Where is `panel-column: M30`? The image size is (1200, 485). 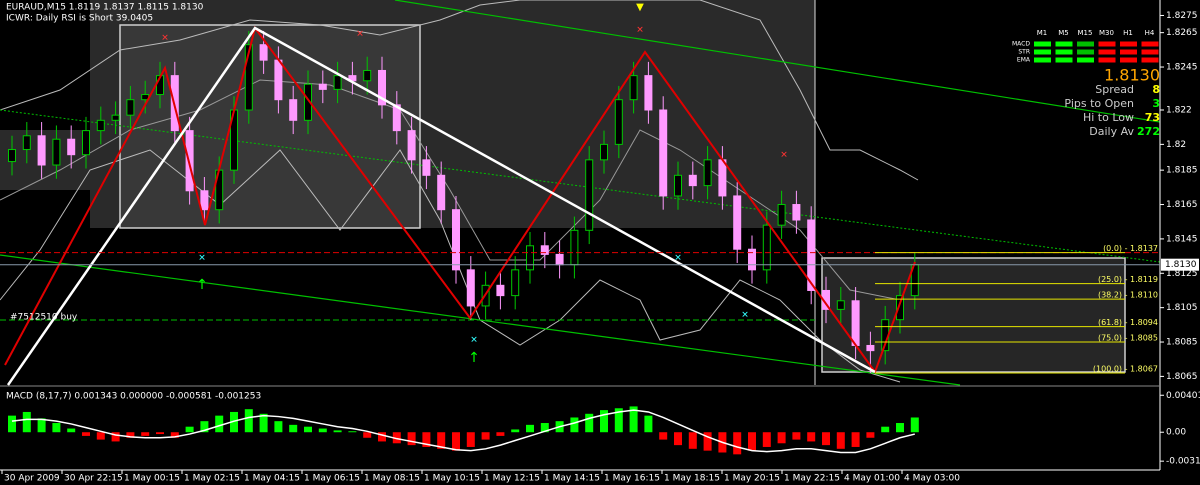 panel-column: M30 is located at coordinates (1106, 33).